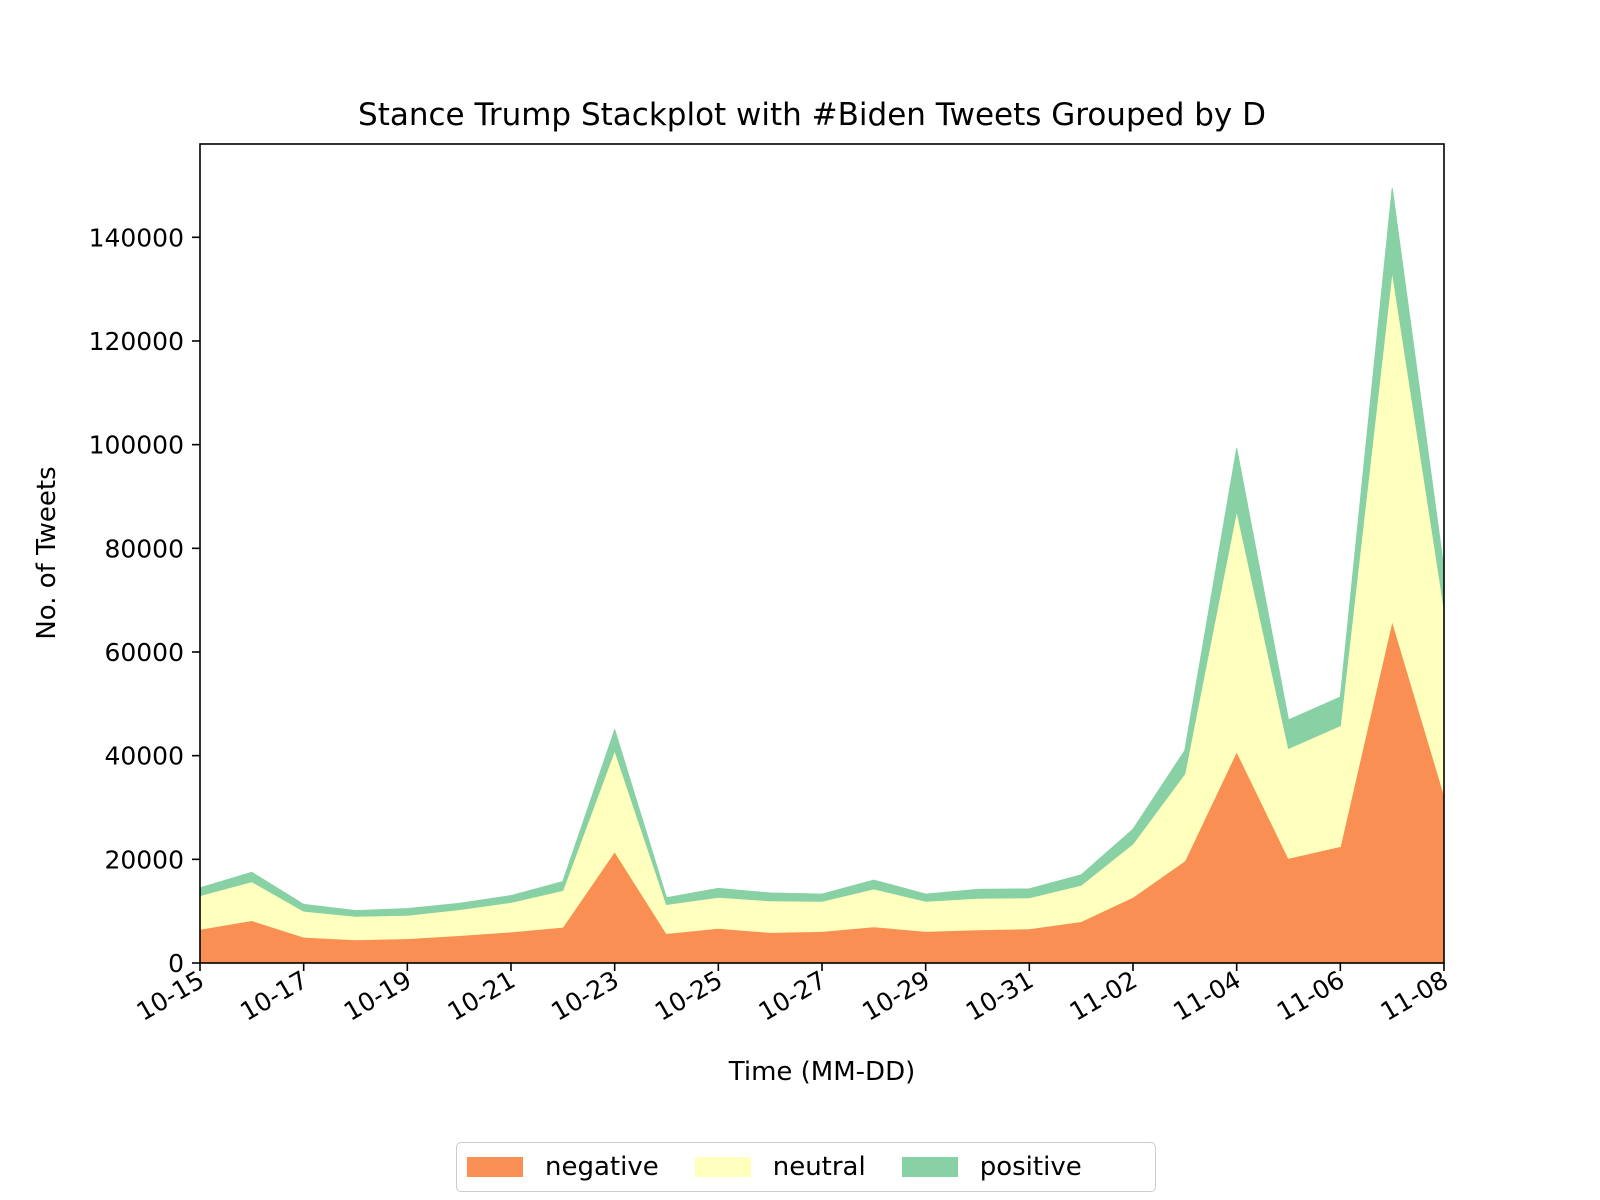 This screenshot has height=1200, width=1600. I want to click on y-tick-label: 120000, so click(136, 341).